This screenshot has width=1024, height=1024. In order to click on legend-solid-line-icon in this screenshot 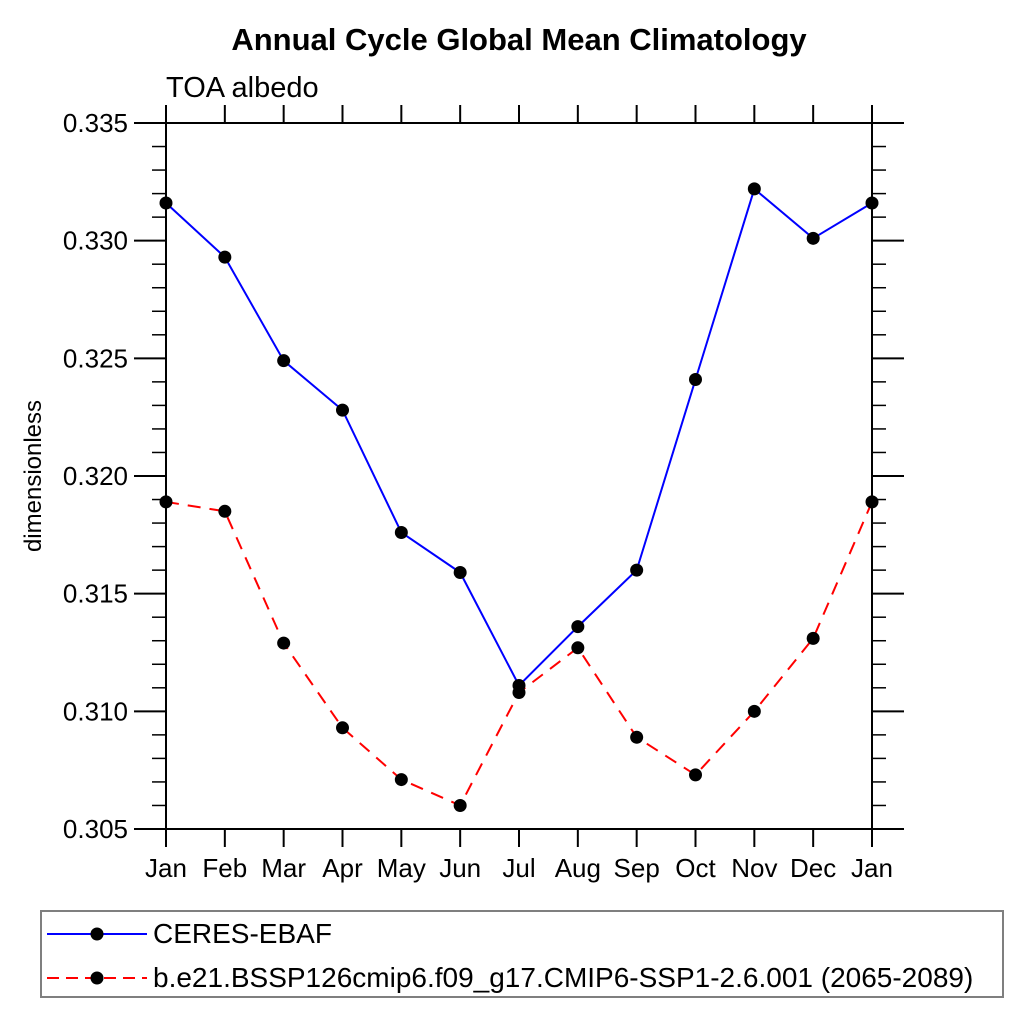, I will do `click(97, 934)`.